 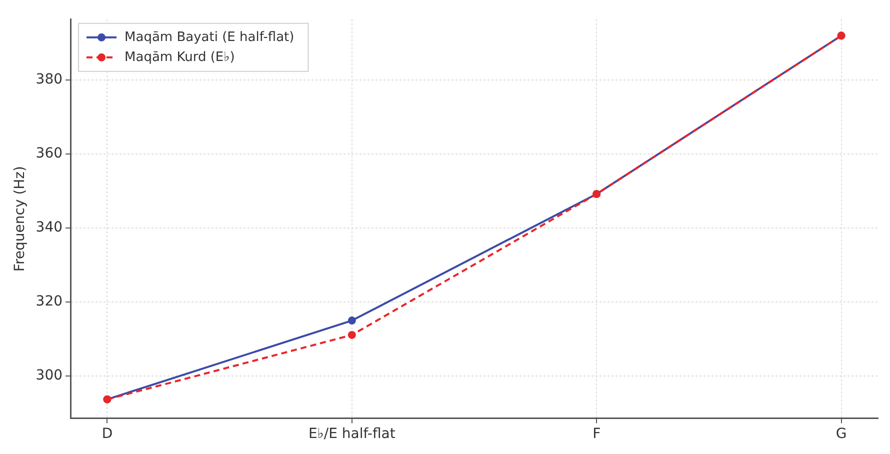 What do you see at coordinates (107, 434) in the screenshot?
I see `x-tick-label: D` at bounding box center [107, 434].